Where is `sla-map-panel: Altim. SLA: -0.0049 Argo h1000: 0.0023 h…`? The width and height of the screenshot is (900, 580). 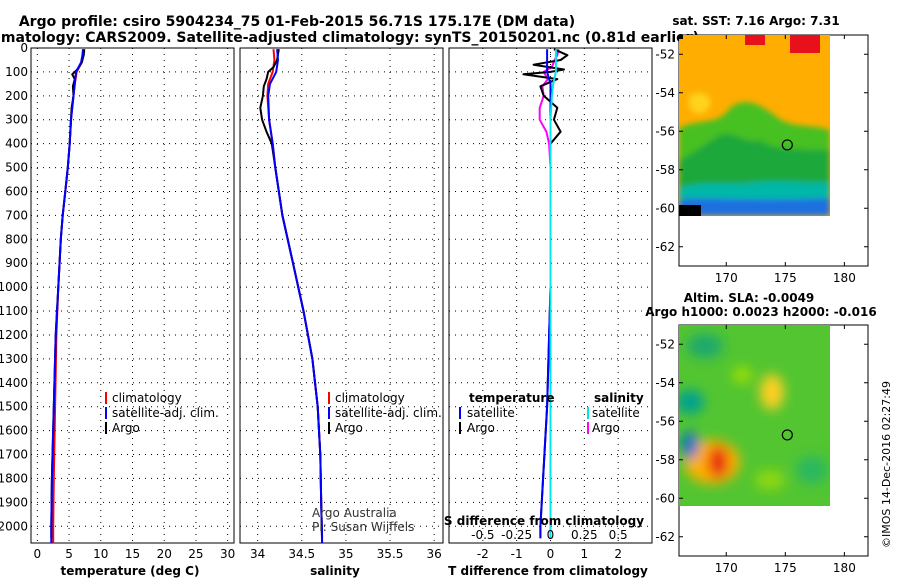
sla-map-panel: Altim. SLA: -0.0049 Argo h1000: 0.0023 h… is located at coordinates (760, 433).